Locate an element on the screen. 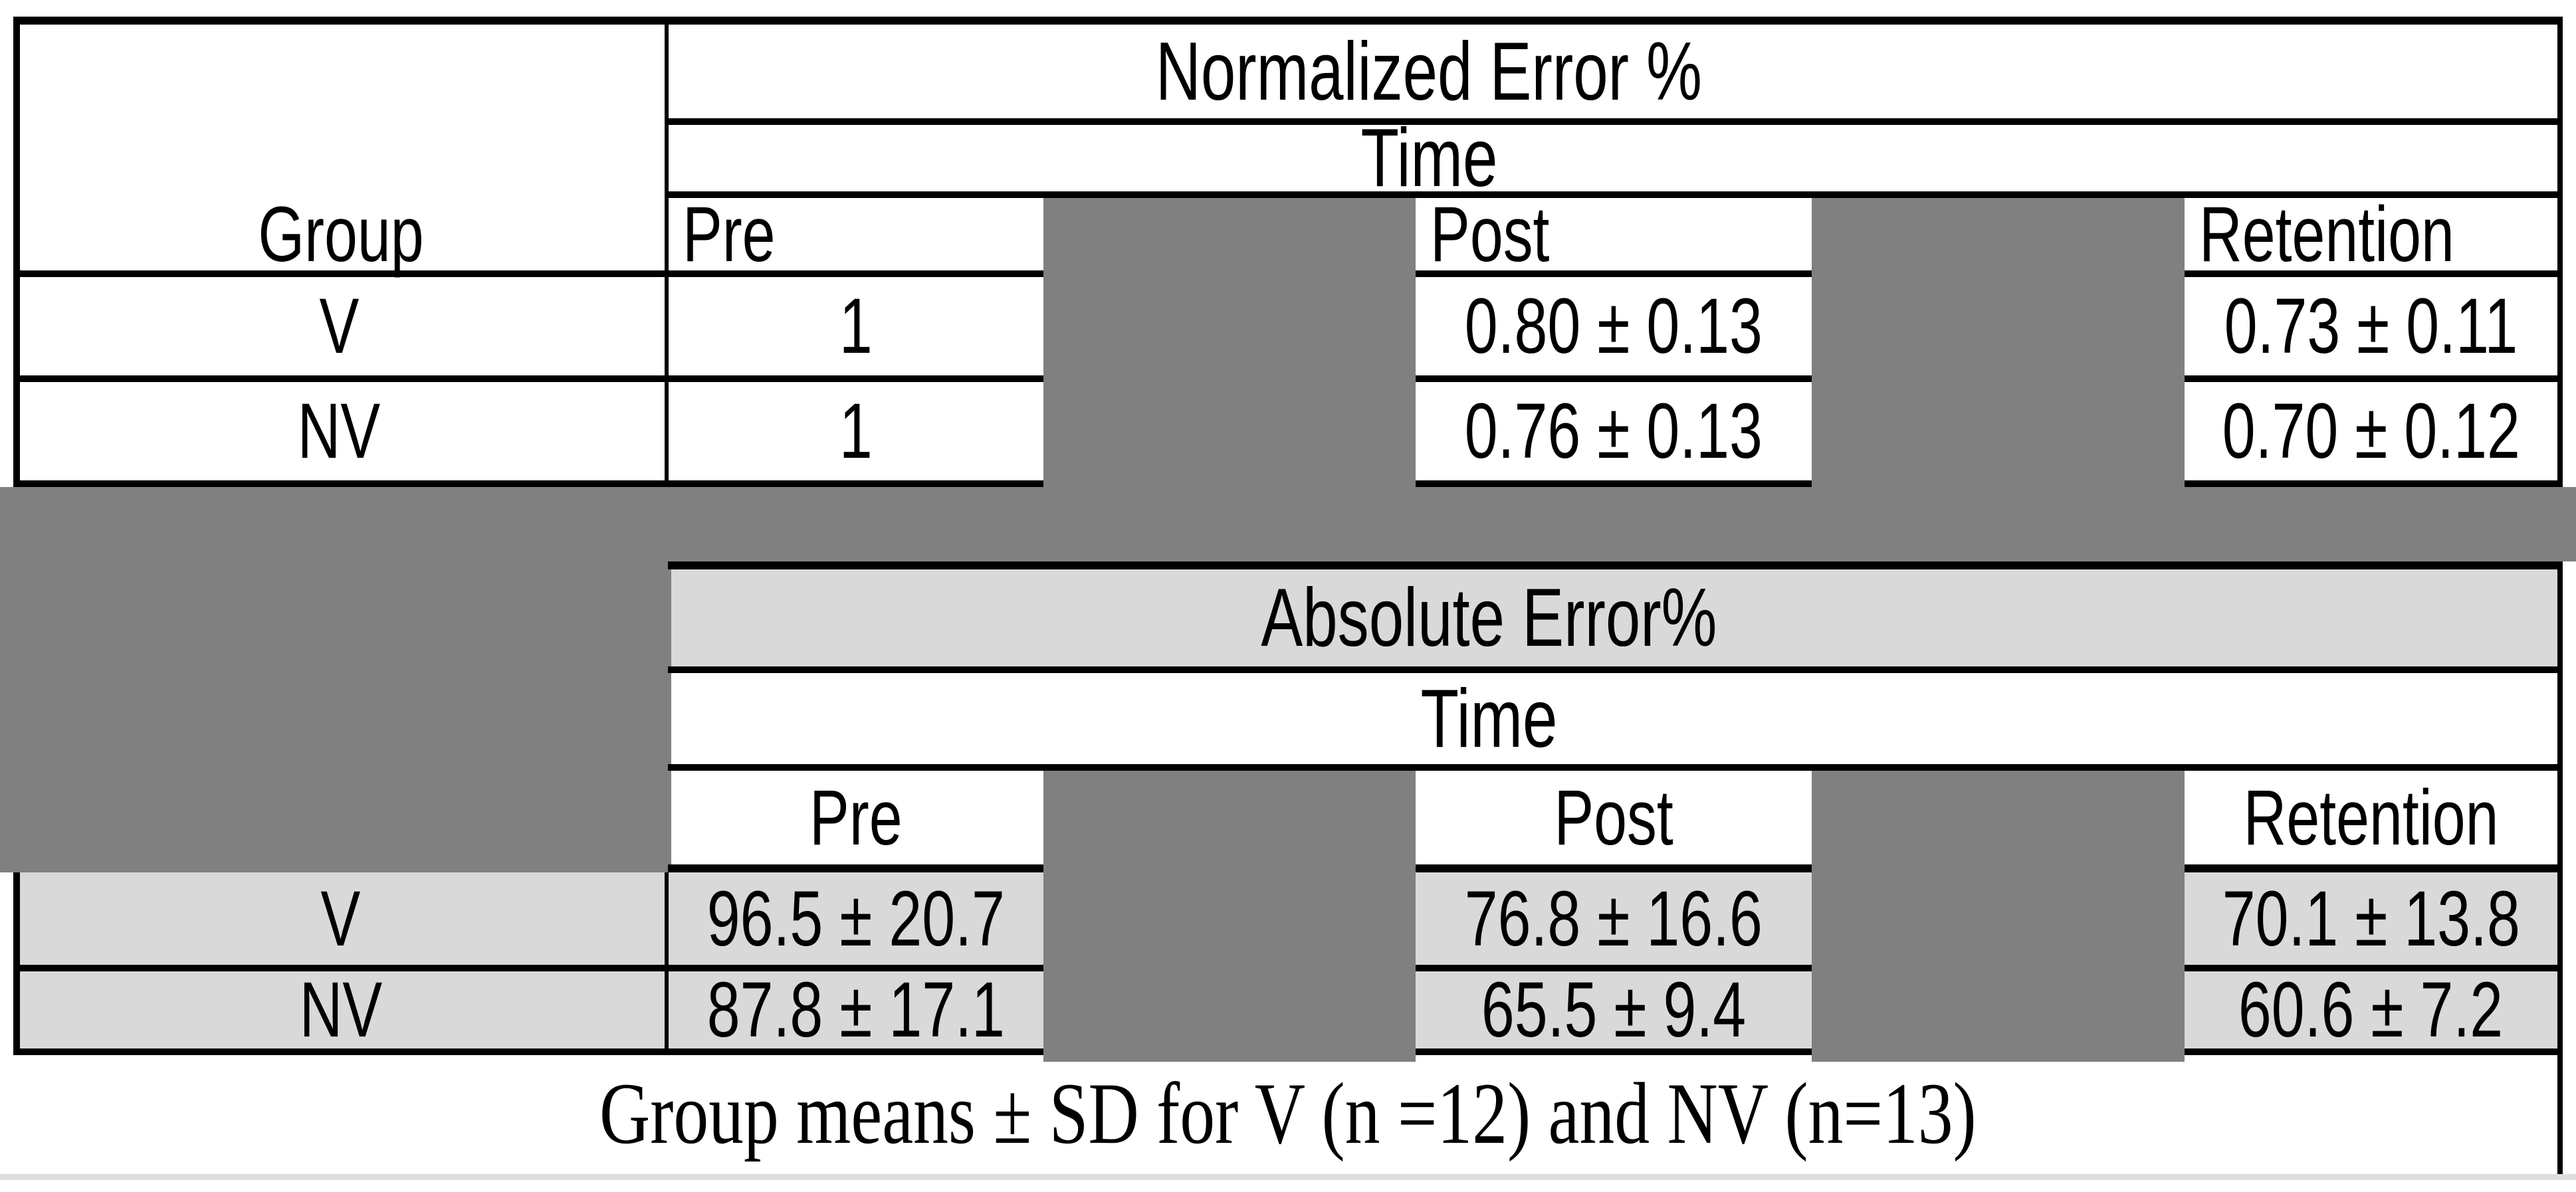  table1-col-header-retention: Retention is located at coordinates (2326, 234).